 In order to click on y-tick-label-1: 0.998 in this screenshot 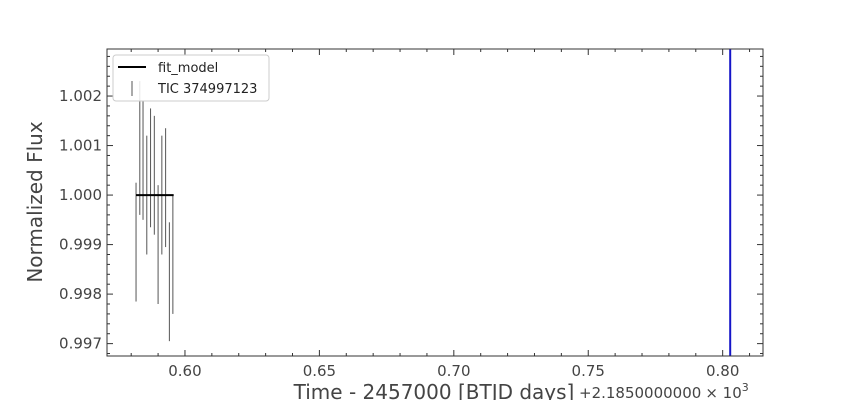, I will do `click(80, 294)`.